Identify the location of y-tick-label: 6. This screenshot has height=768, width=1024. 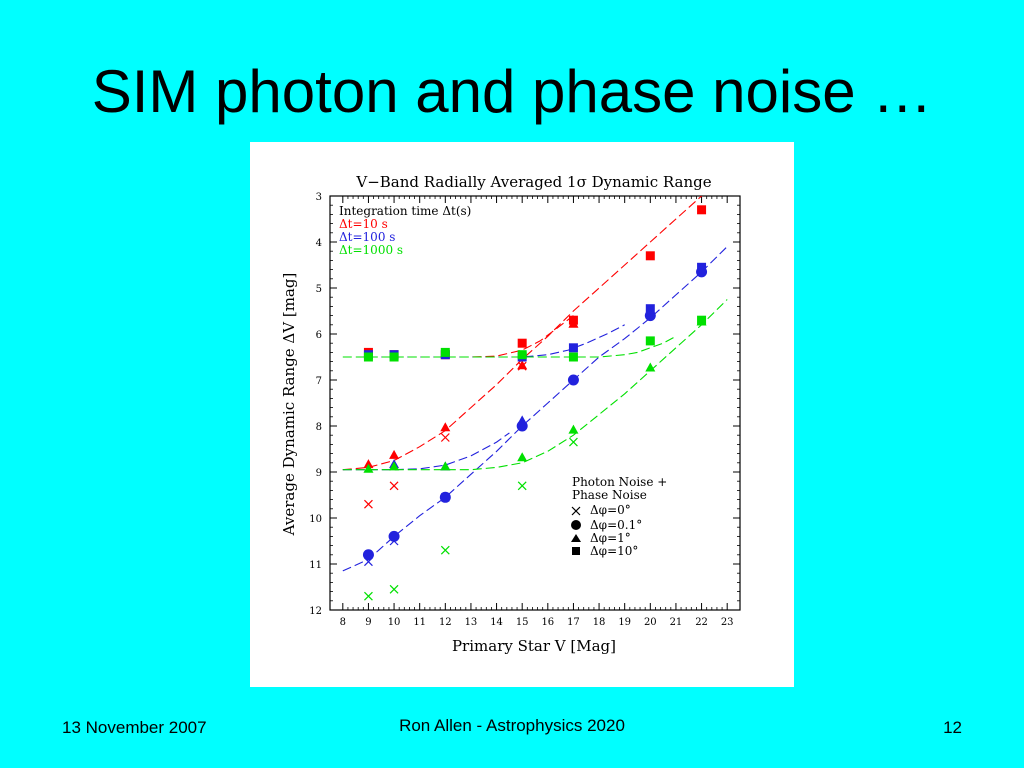
(319, 335).